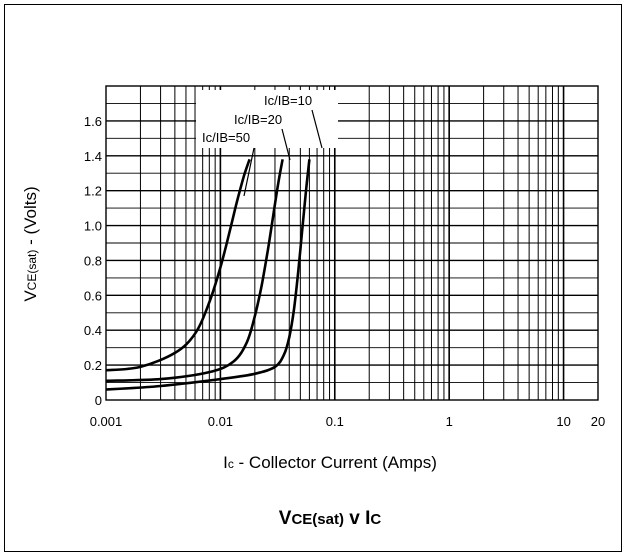  I want to click on x-tick-label: 0.001, so click(106, 421).